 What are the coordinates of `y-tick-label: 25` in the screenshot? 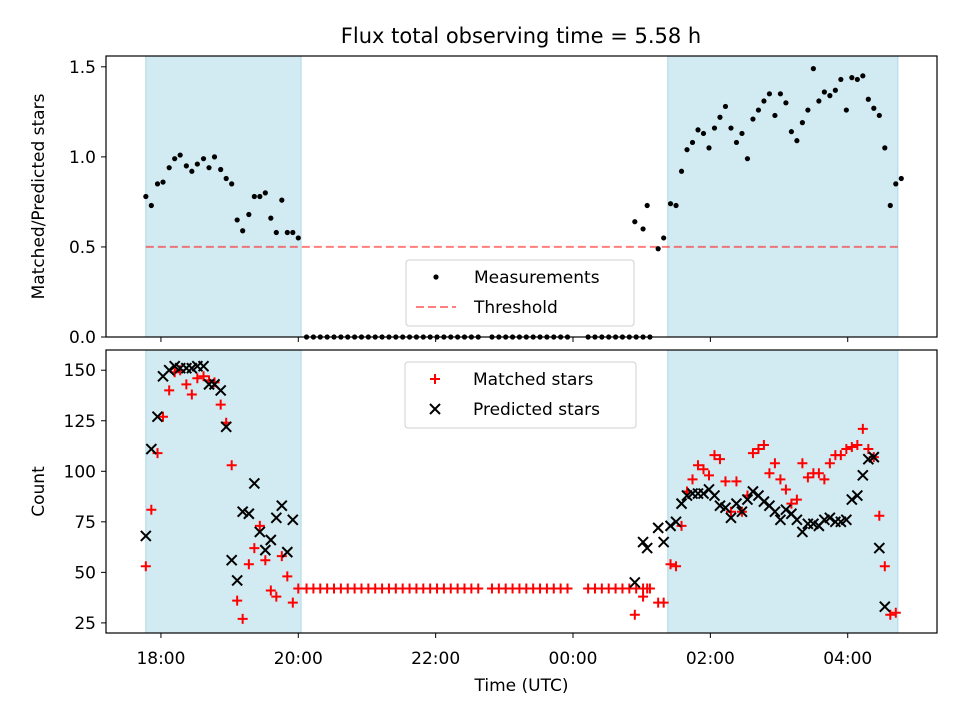 It's located at (85, 624).